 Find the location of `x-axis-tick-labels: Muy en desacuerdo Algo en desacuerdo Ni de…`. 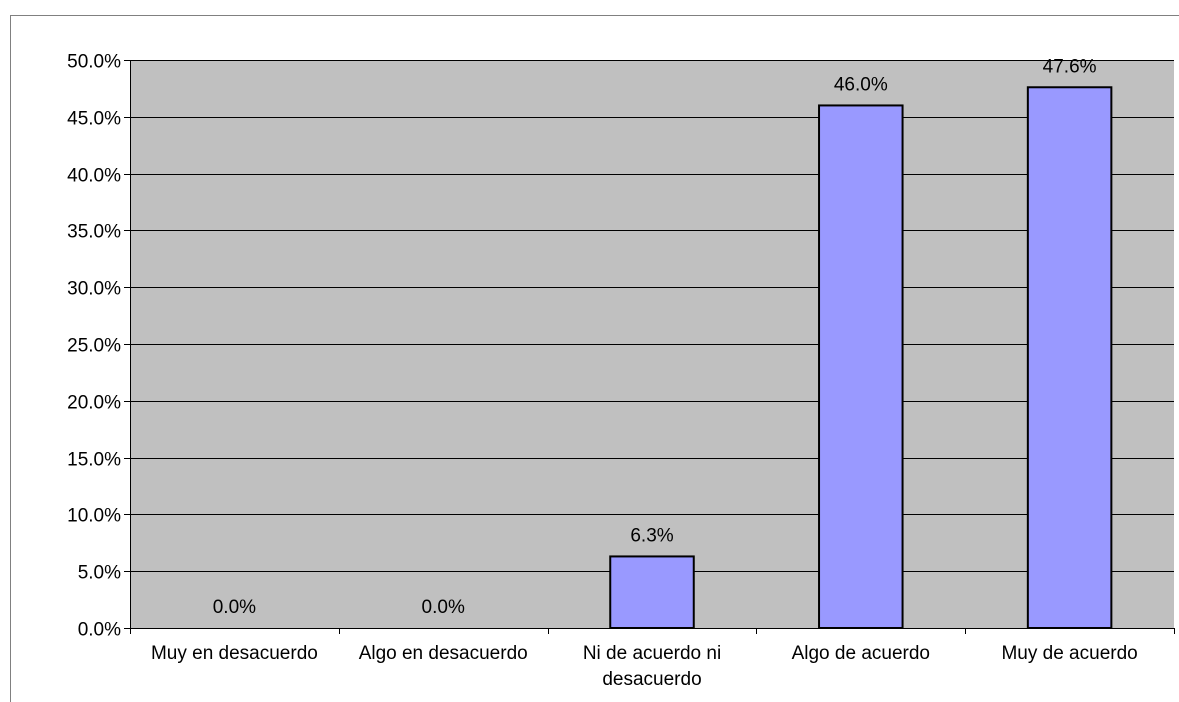

x-axis-tick-labels: Muy en desacuerdo Algo en desacuerdo Ni de… is located at coordinates (644, 666).